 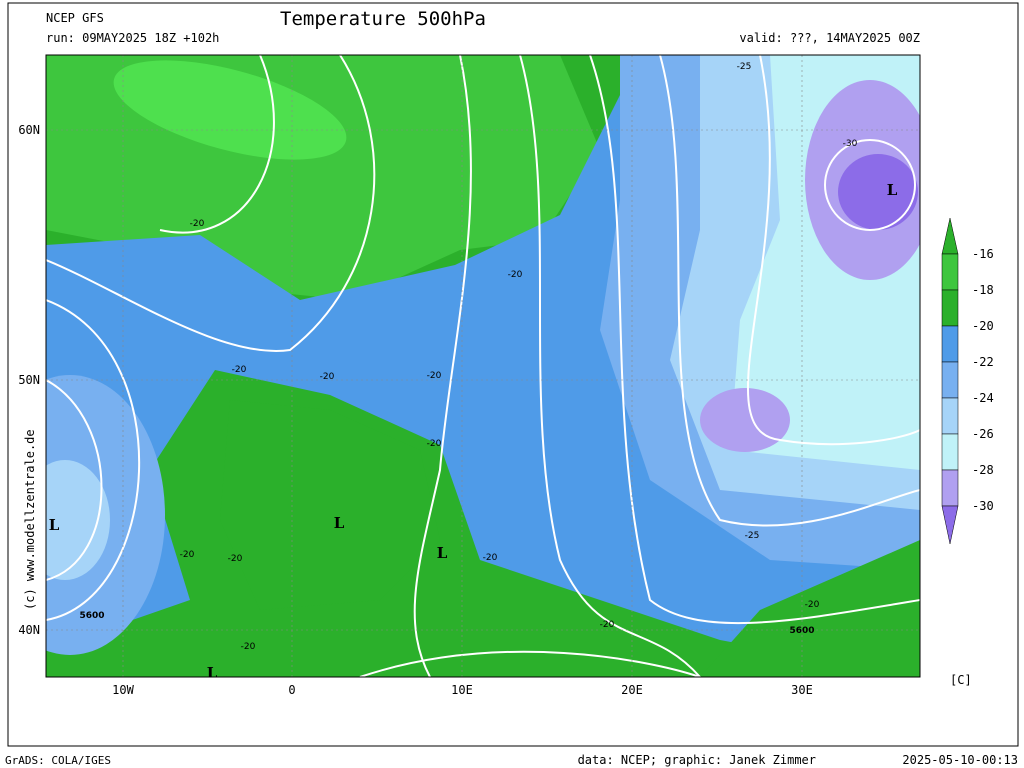 What do you see at coordinates (983, 362) in the screenshot?
I see `legend-level: -22` at bounding box center [983, 362].